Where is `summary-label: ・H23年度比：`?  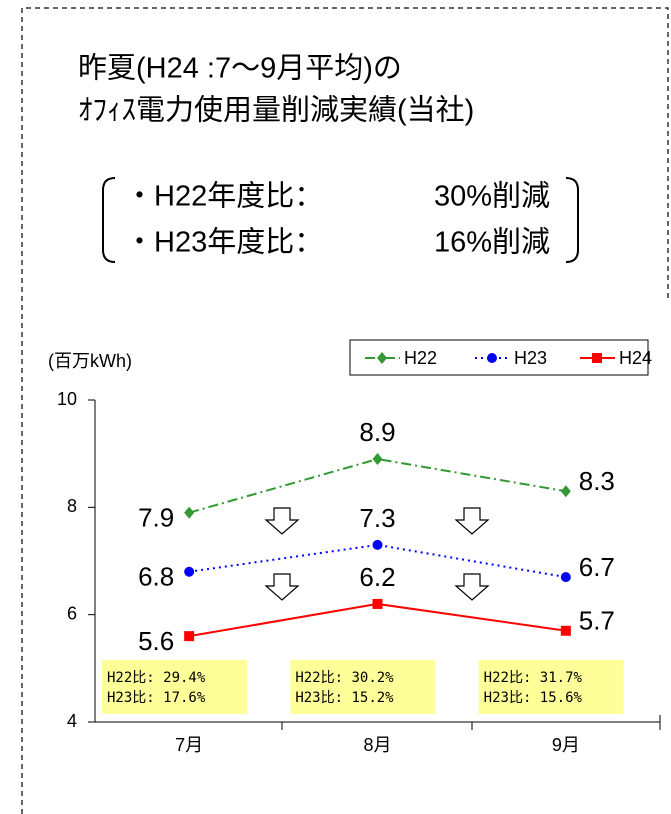
summary-label: ・H23年度比： is located at coordinates (224, 242).